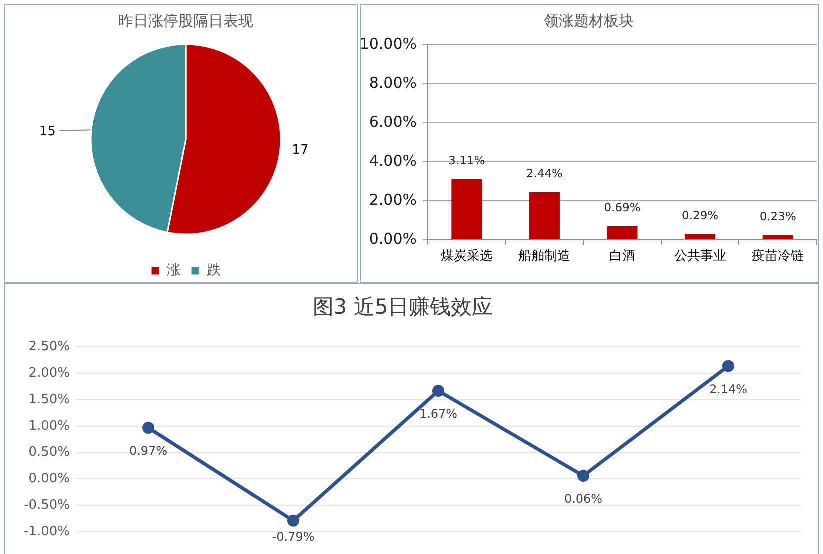  Describe the element at coordinates (623, 256) in the screenshot. I see `x-tick-label: 白酒` at that location.